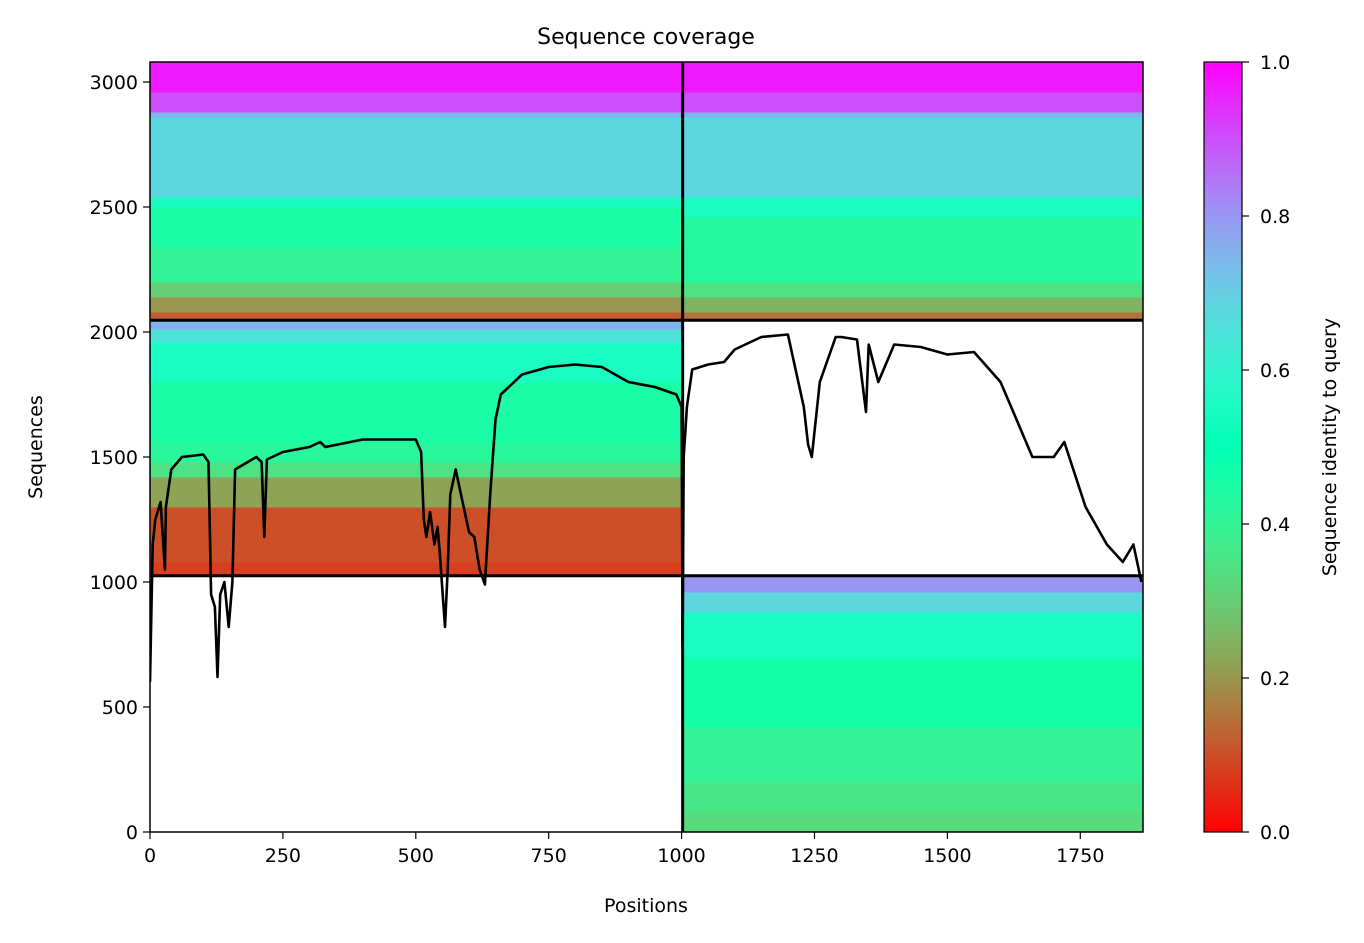  I want to click on x-tick-label: 500, so click(416, 856).